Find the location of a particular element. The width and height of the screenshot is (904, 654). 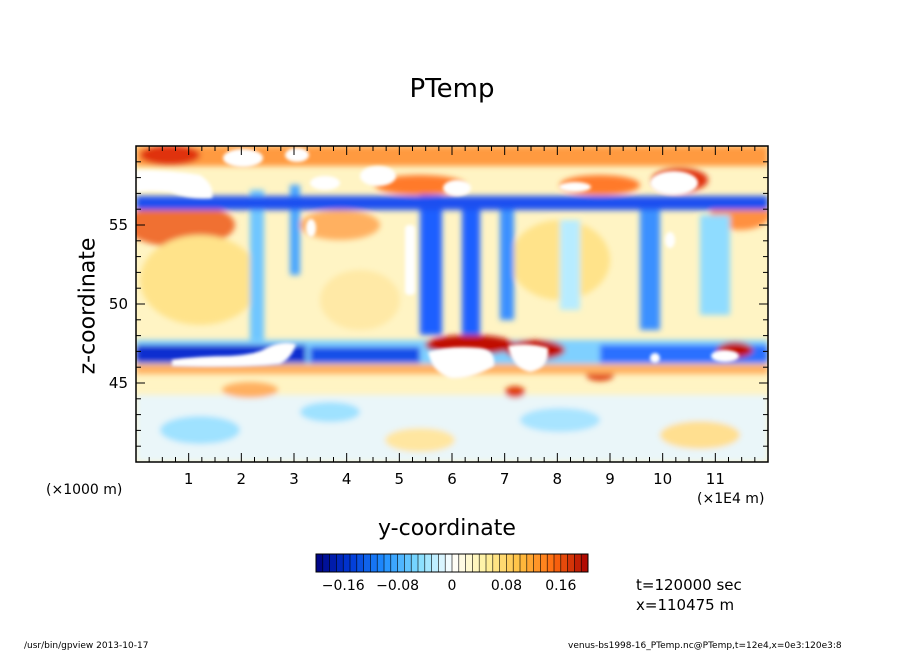

footer-command: /usr/bin/gpview 2013-10-17 is located at coordinates (86, 646).